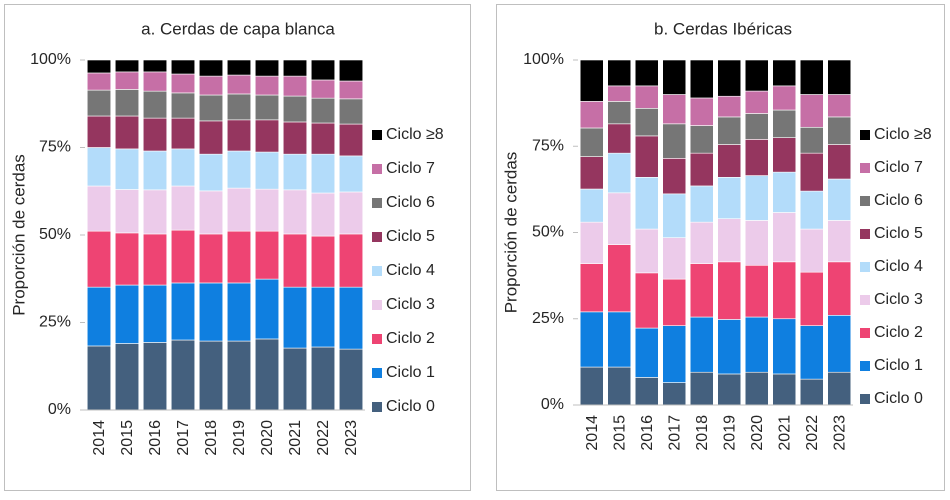 This screenshot has width=950, height=500. What do you see at coordinates (548, 232) in the screenshot?
I see `y-tick-label: 50%` at bounding box center [548, 232].